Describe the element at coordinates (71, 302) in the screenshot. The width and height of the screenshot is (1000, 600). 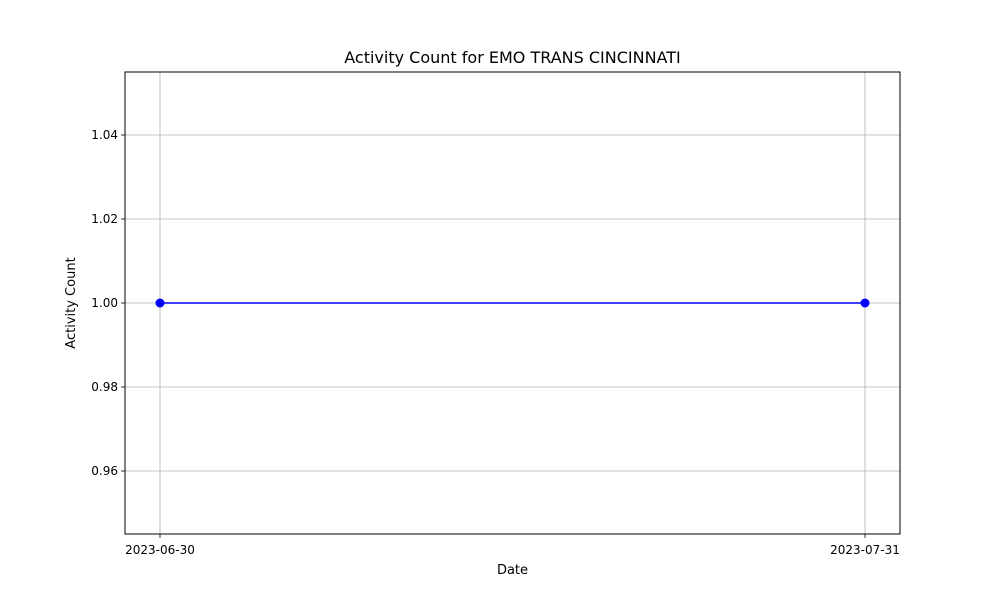
I see `y-axis-label: Activity Count` at that location.